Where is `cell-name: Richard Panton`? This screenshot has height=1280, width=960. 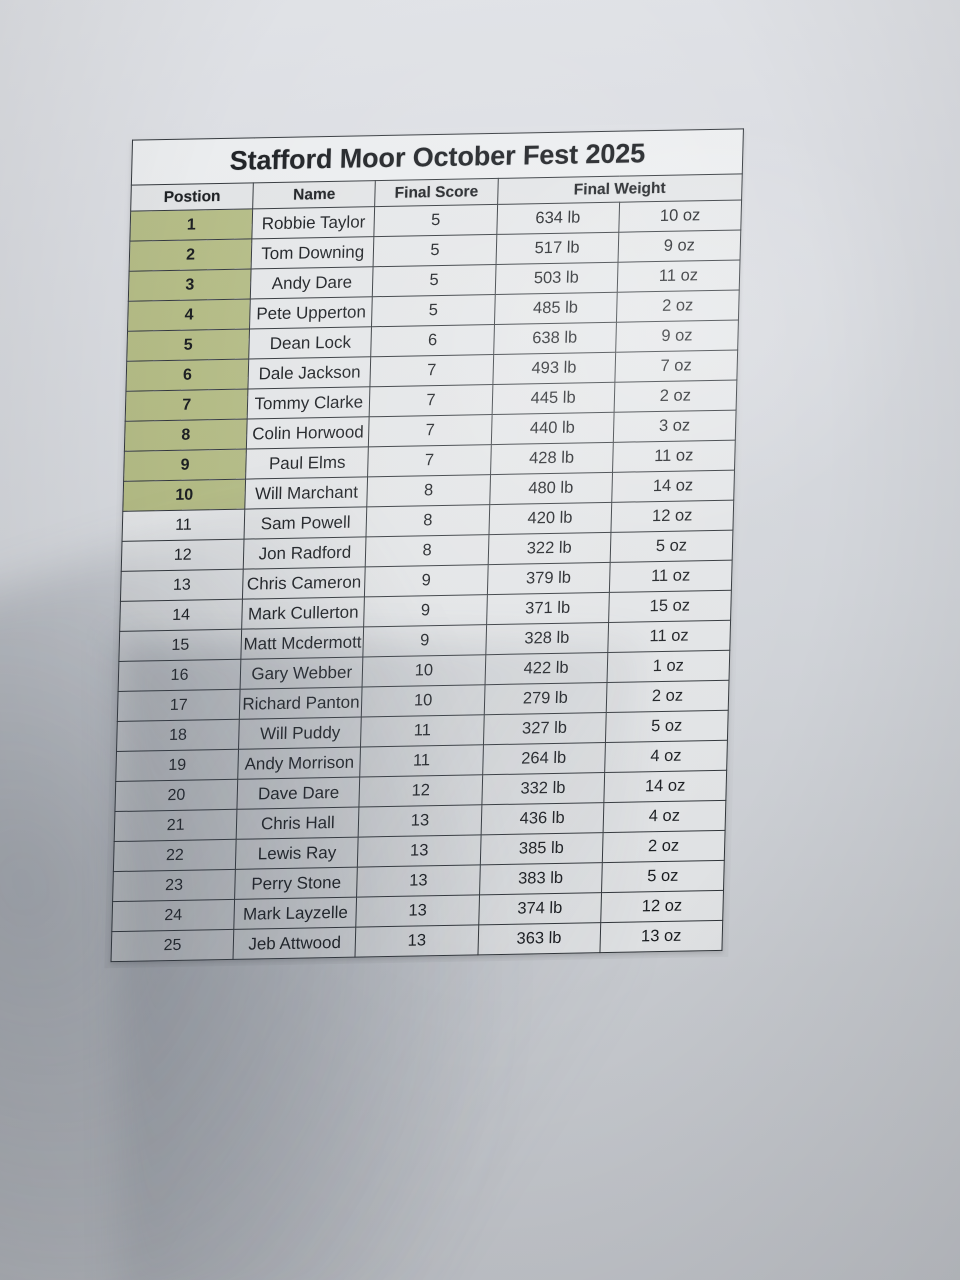
cell-name: Richard Panton is located at coordinates (301, 703).